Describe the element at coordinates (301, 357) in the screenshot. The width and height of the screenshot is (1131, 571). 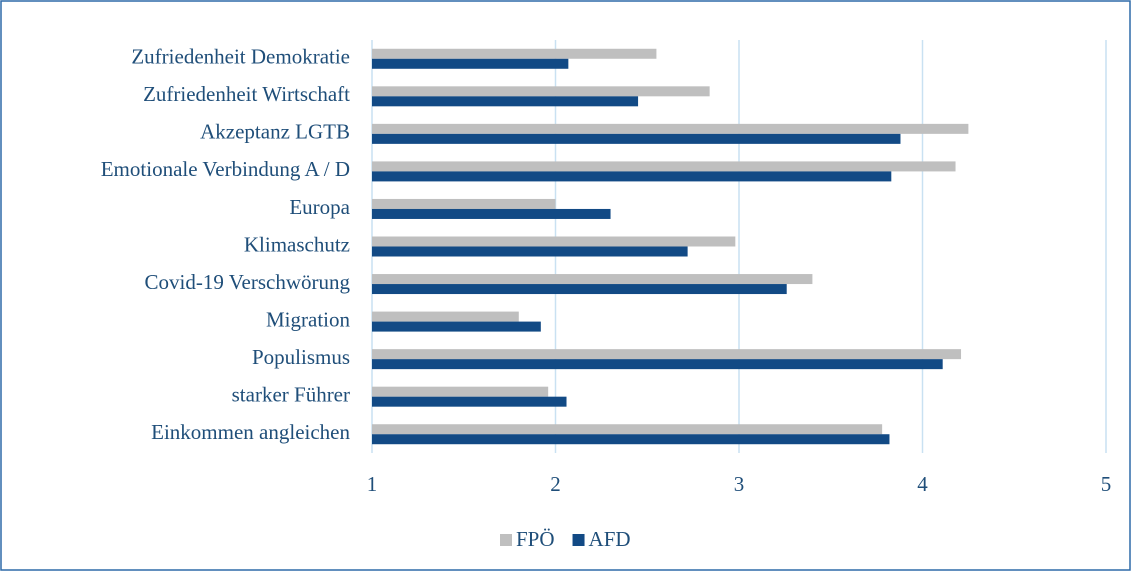
I see `y-tick-label: Populismus` at that location.